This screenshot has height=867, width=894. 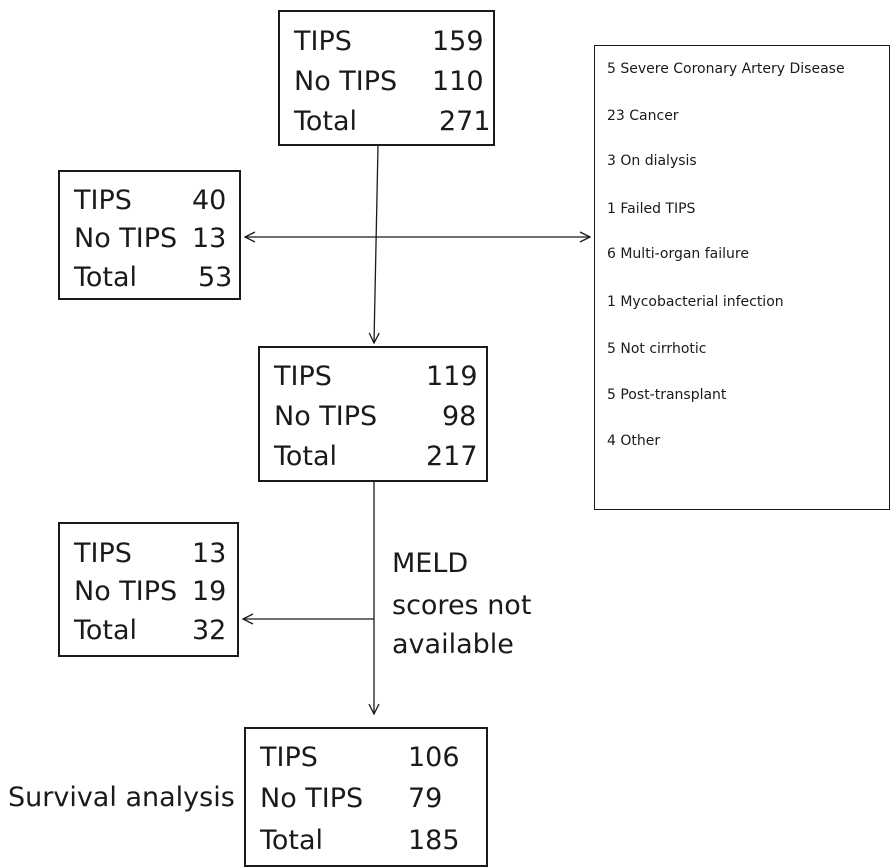 What do you see at coordinates (148, 631) in the screenshot?
I see `total-row: Total 32` at bounding box center [148, 631].